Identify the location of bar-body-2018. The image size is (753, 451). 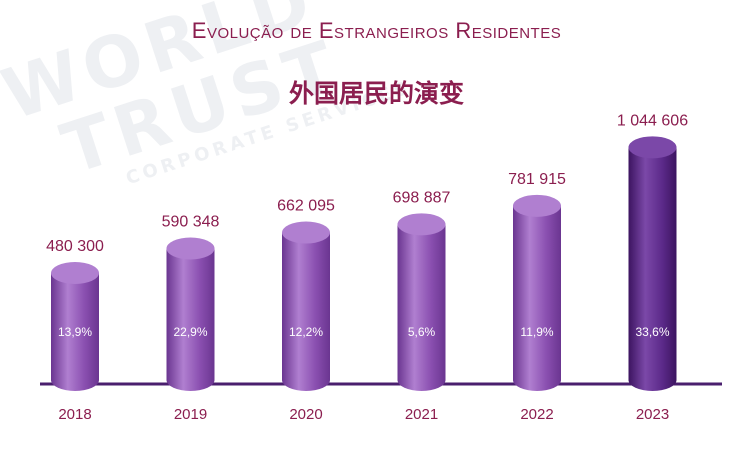
(75, 332).